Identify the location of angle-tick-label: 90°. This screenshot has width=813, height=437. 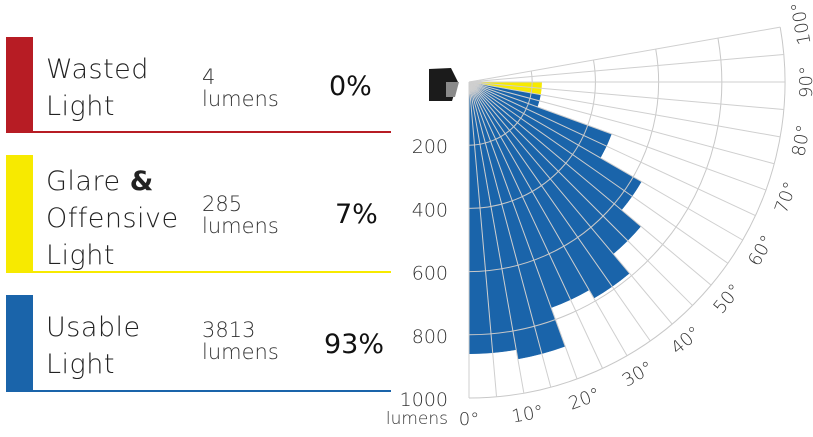
(804, 82).